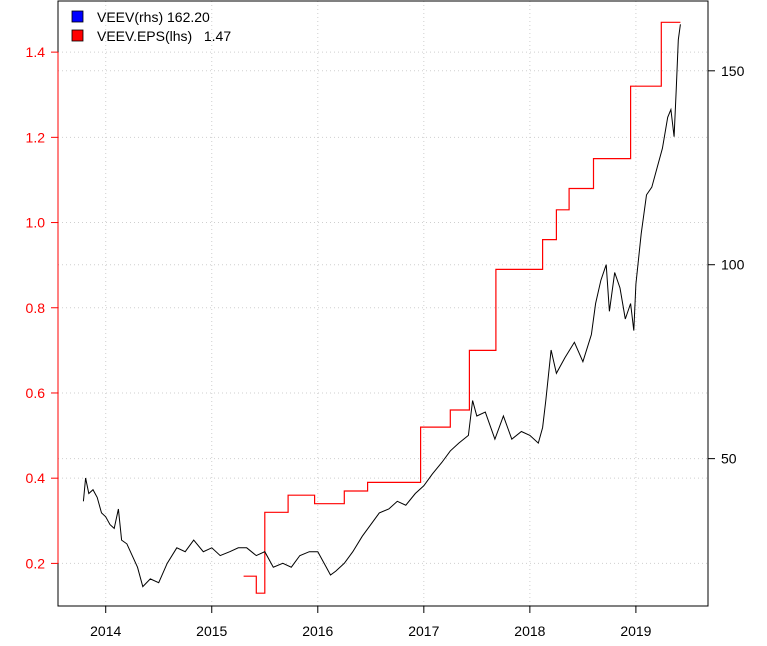  What do you see at coordinates (36, 478) in the screenshot?
I see `left-tick-label: 0.4` at bounding box center [36, 478].